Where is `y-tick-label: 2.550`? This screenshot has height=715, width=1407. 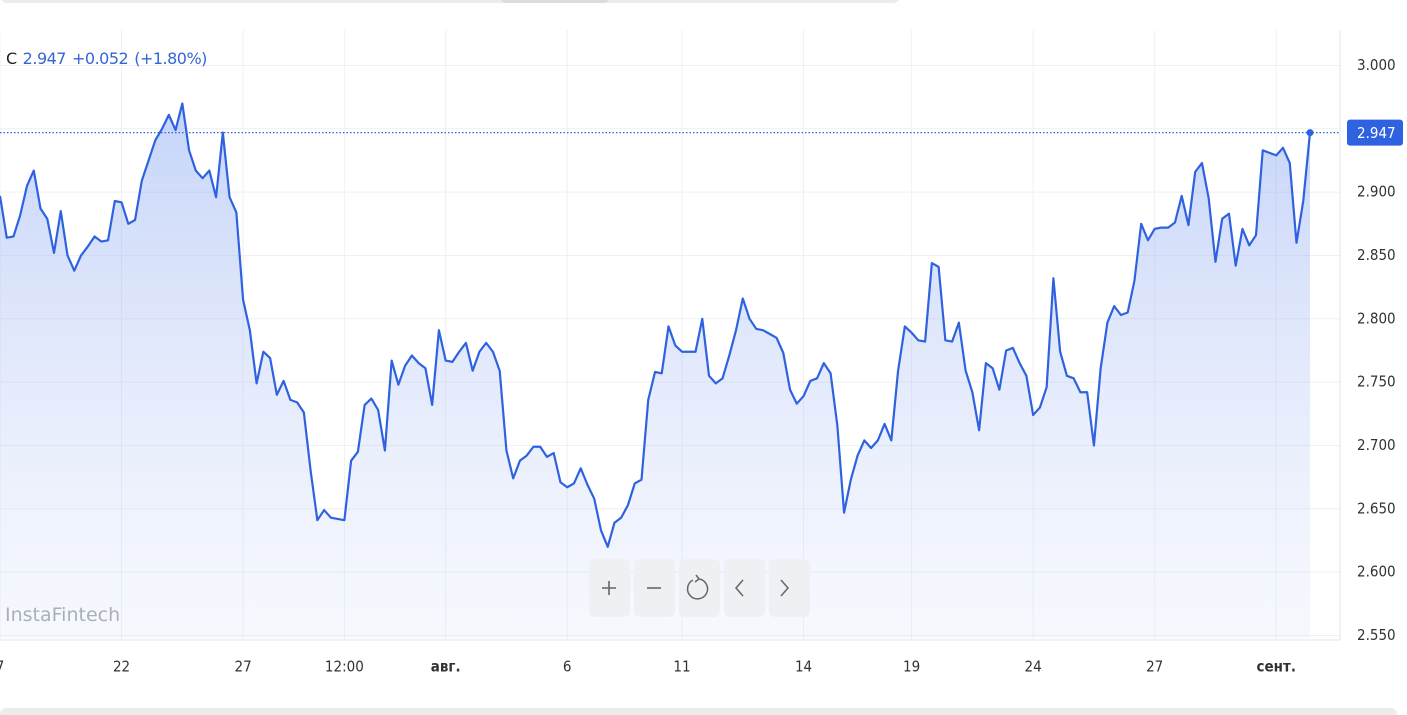 y-tick-label: 2.550 is located at coordinates (1376, 635).